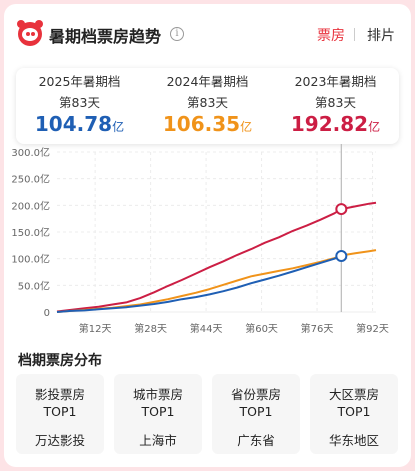 This screenshot has width=415, height=471. I want to click on dist-card-province: 省份票房 TOP1 广东省, so click(256, 414).